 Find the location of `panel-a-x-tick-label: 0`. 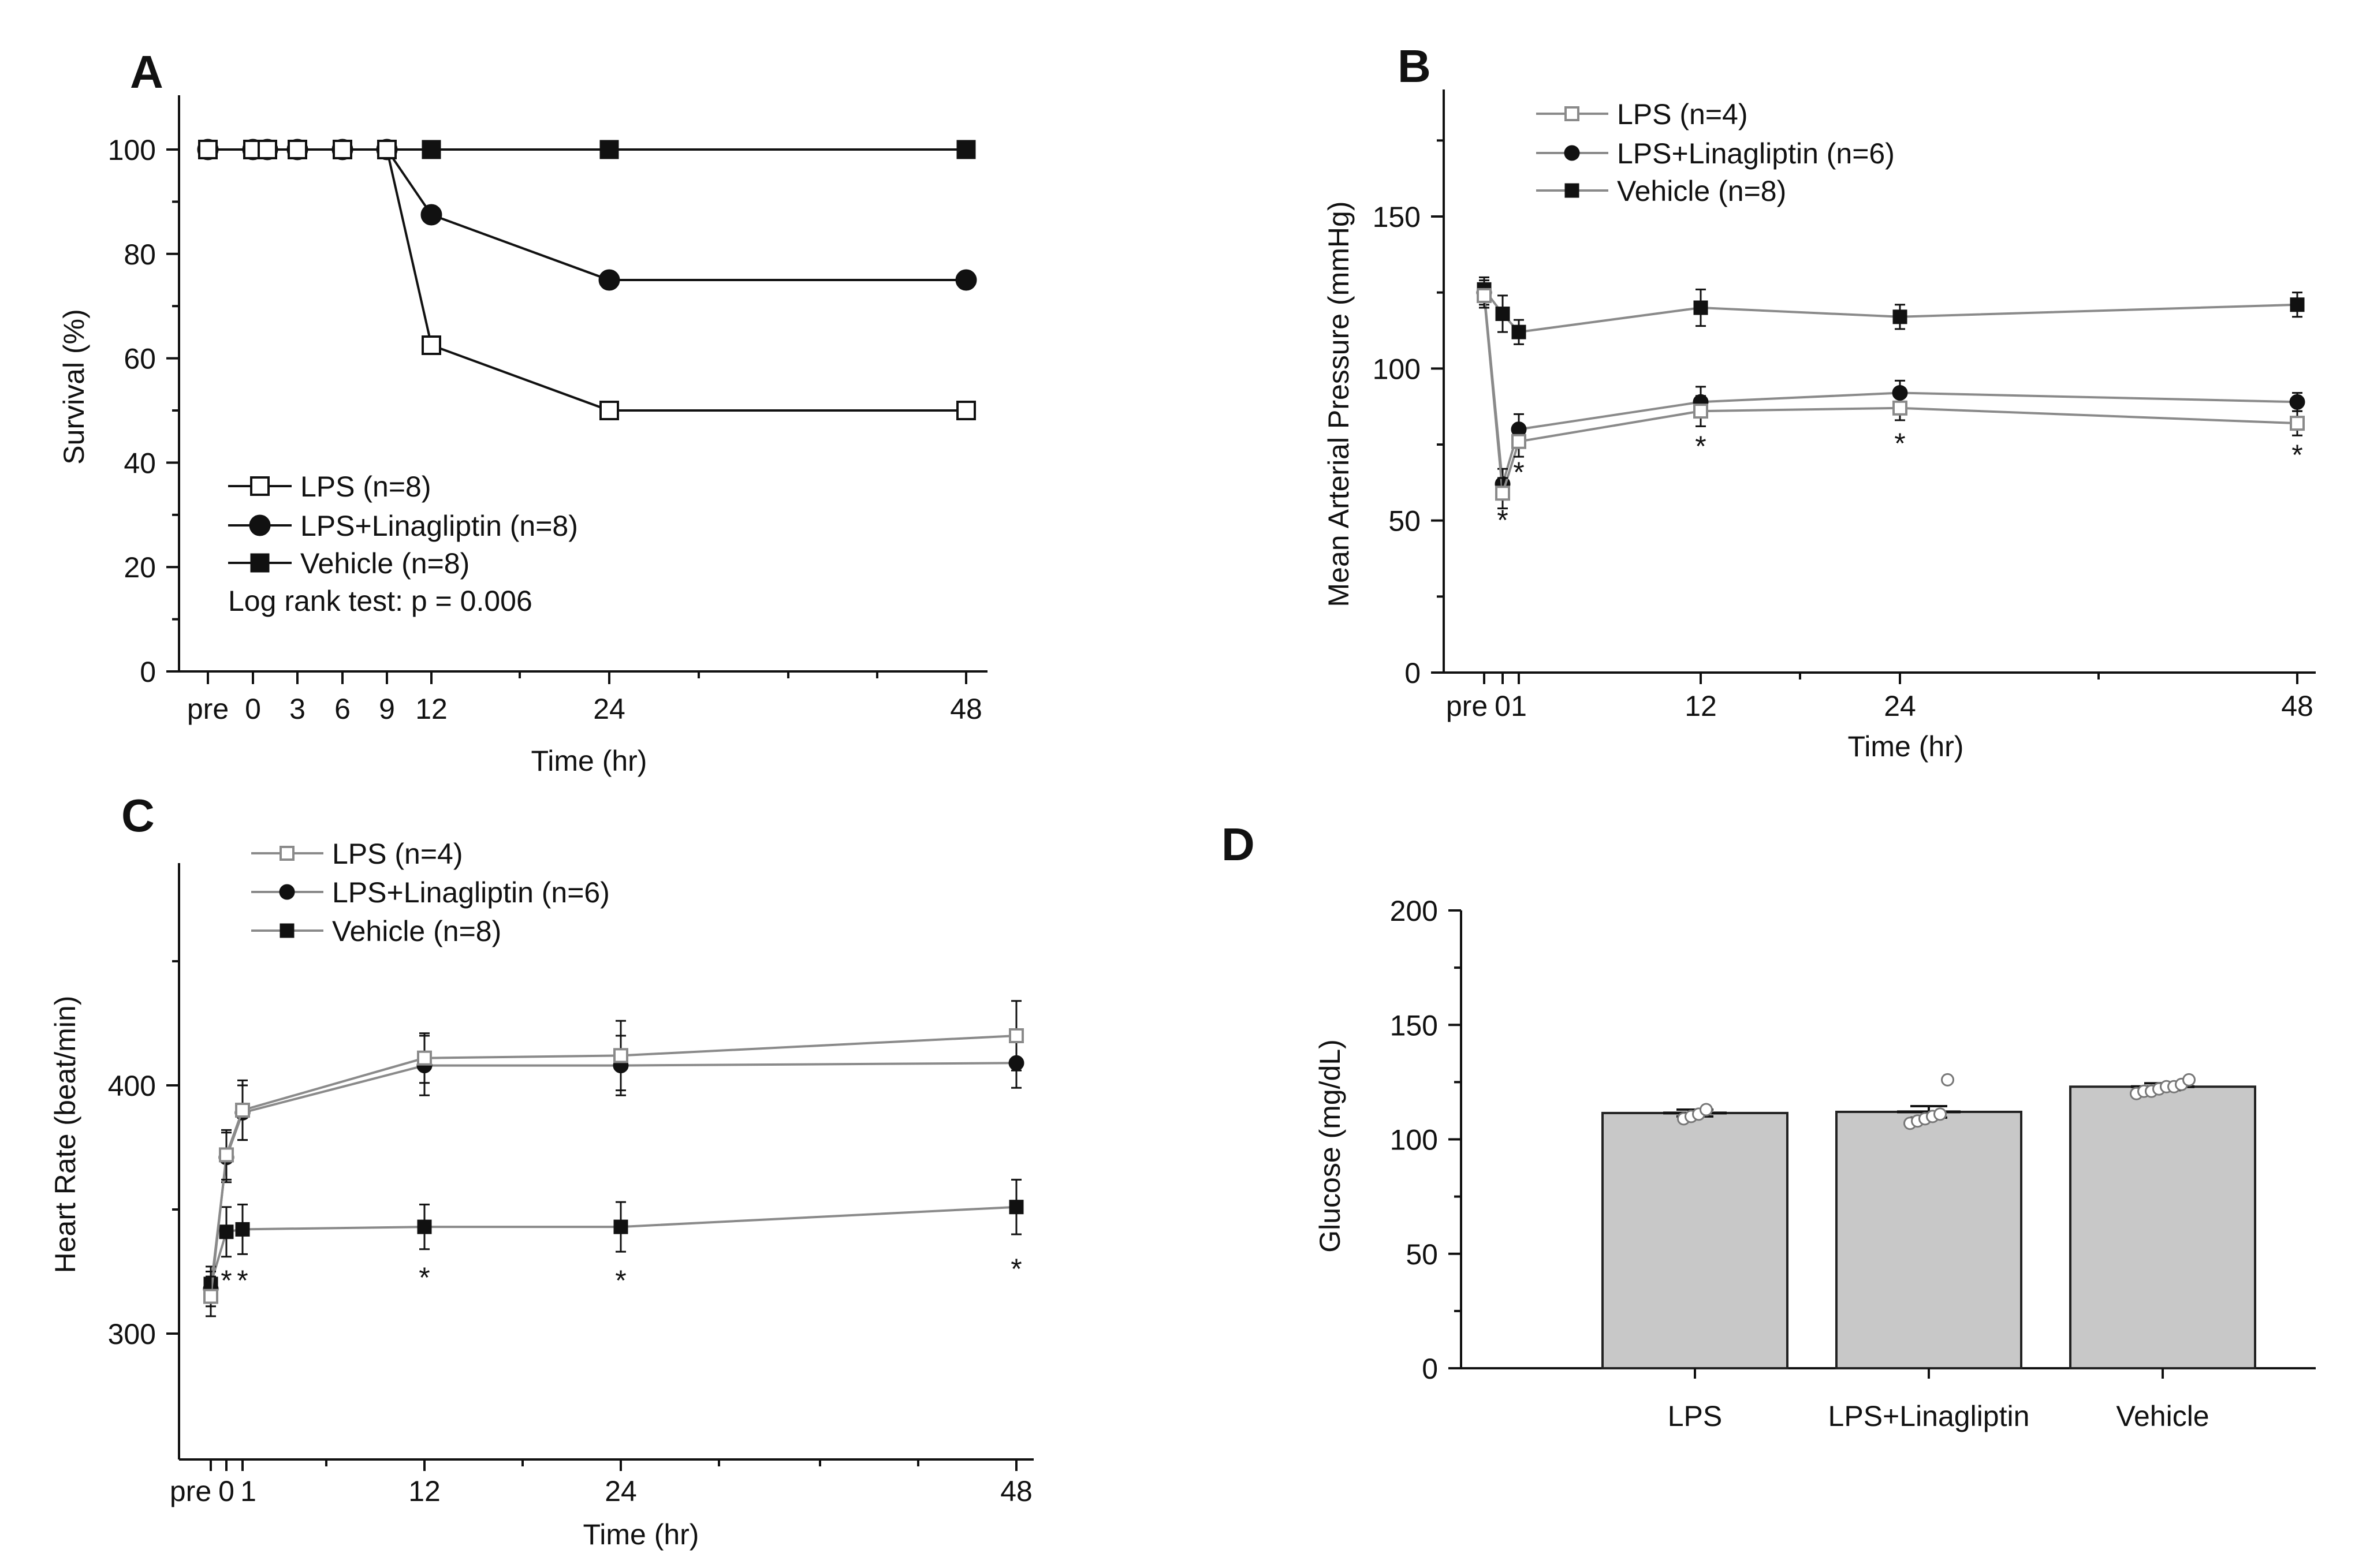

panel-a-x-tick-label: 0 is located at coordinates (253, 709).